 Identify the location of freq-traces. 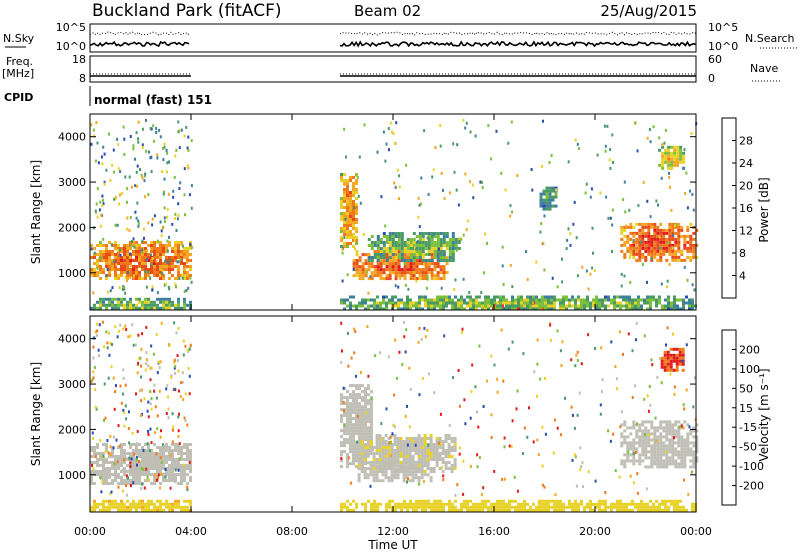
(393, 75).